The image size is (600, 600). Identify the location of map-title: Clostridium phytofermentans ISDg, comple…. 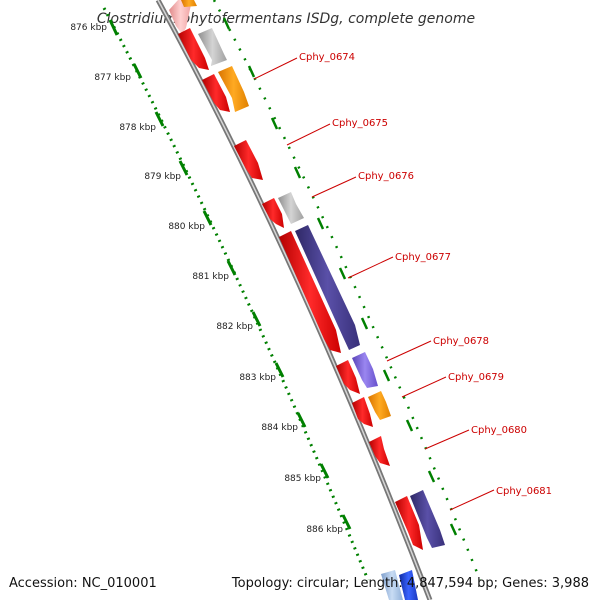
(286, 19).